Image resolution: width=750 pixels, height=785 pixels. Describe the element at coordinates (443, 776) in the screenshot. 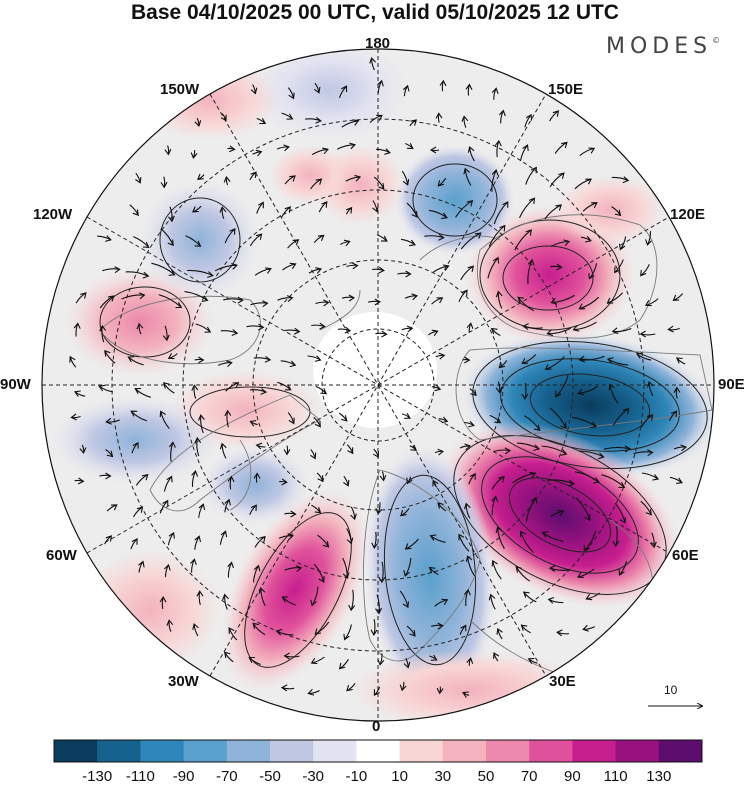

I see `colorbar-tick-label: 30` at that location.